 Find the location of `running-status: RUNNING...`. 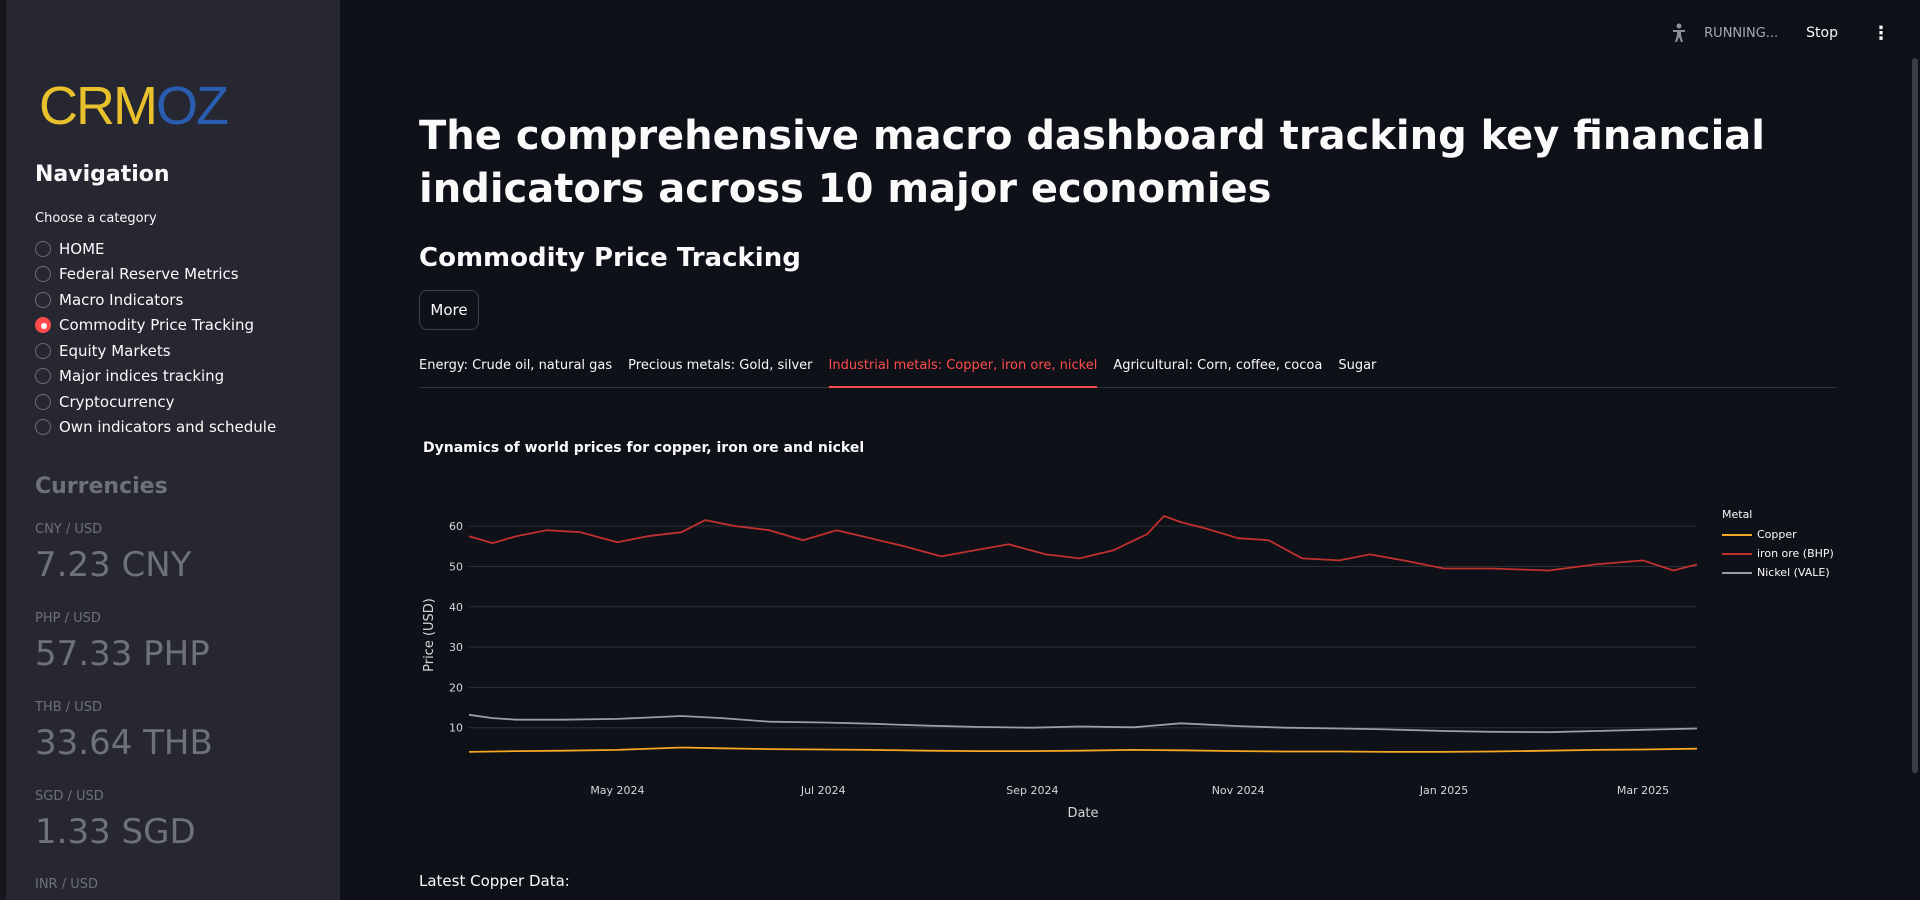

running-status: RUNNING... is located at coordinates (1741, 33).